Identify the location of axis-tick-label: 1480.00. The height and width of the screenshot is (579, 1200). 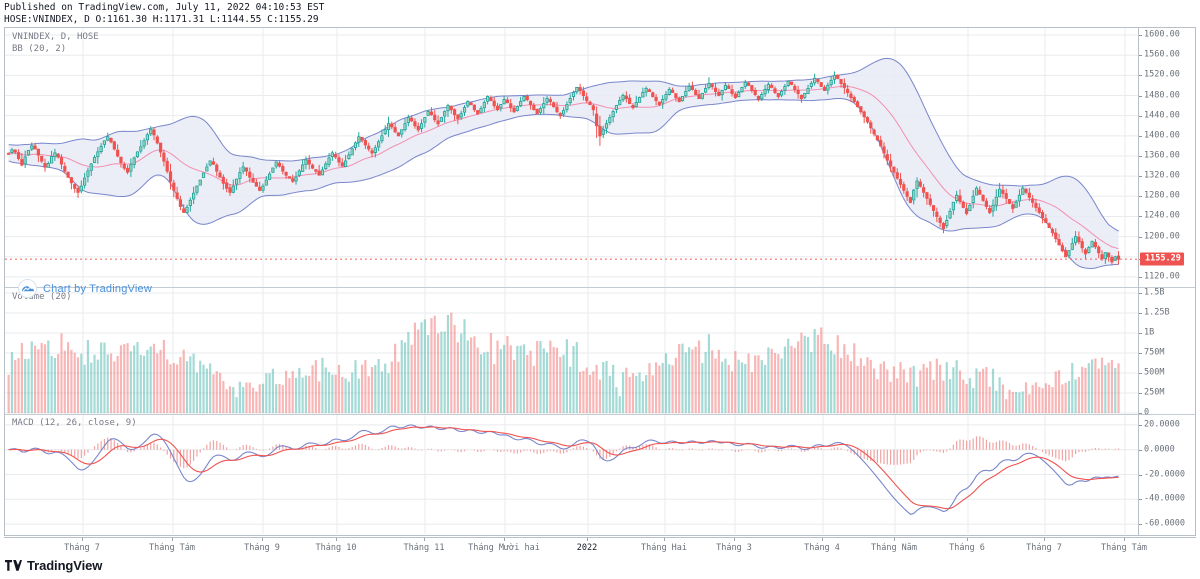
(1162, 95).